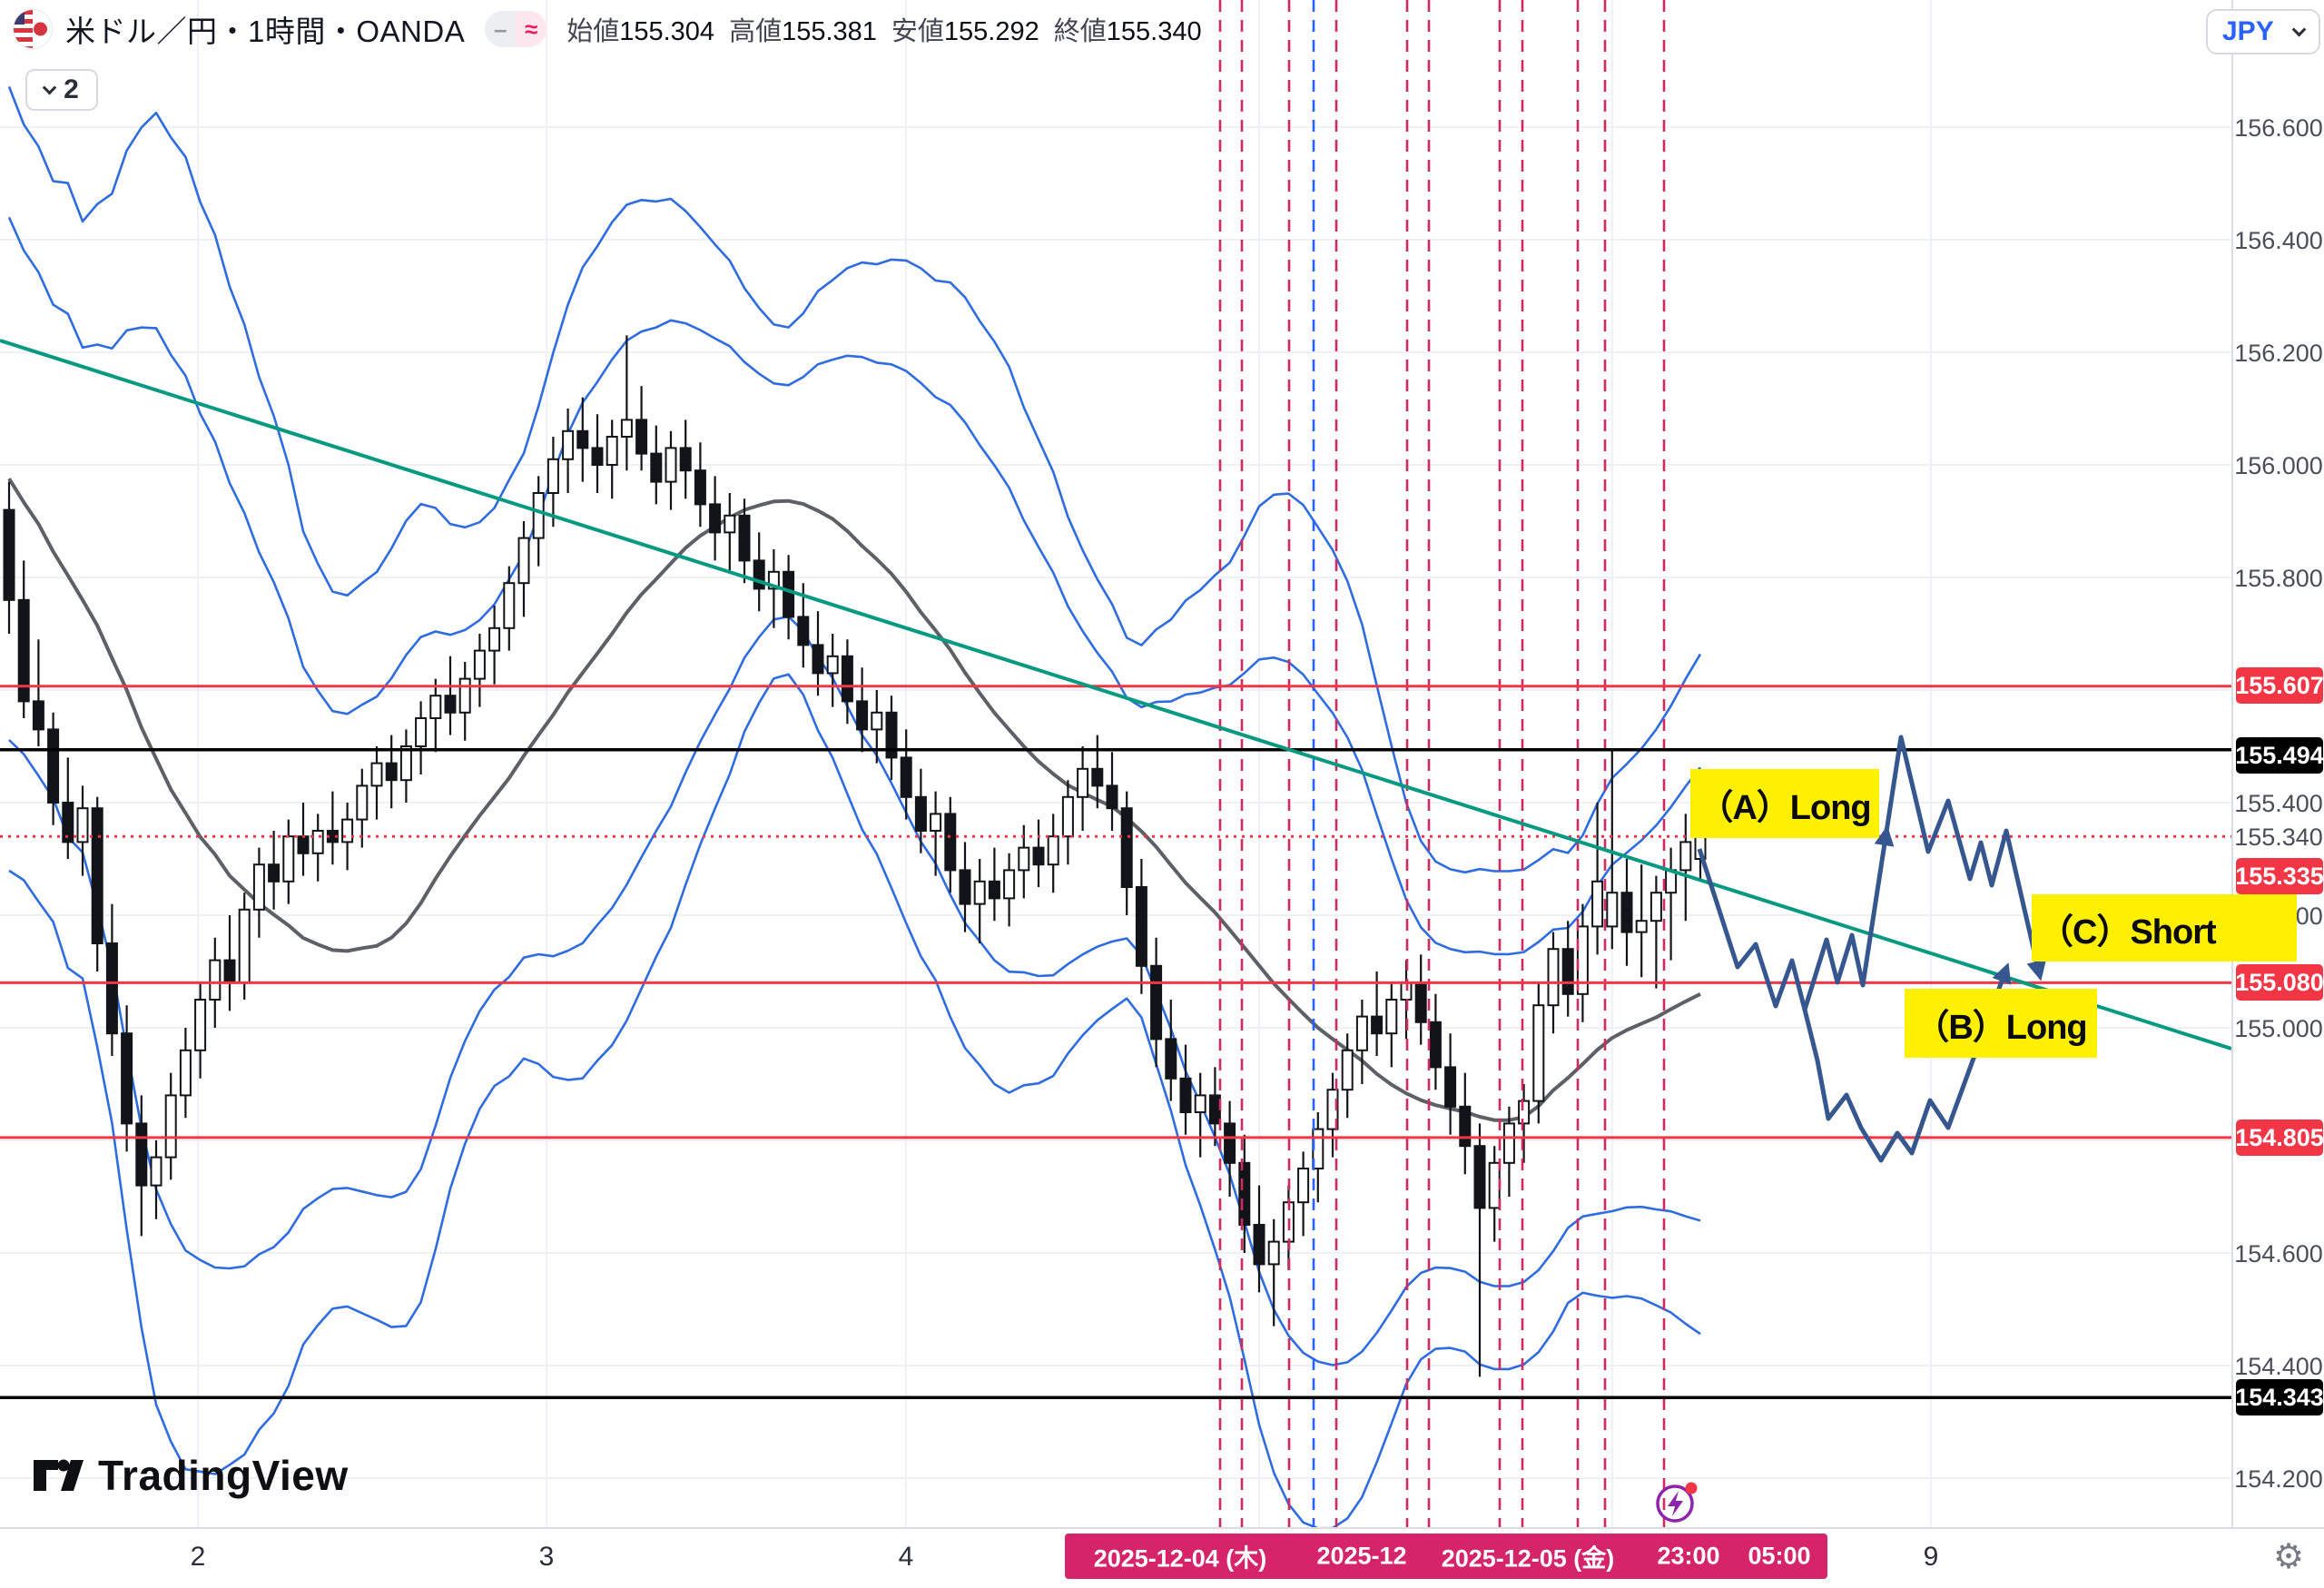  Describe the element at coordinates (1528, 1558) in the screenshot. I see `event-band-label: 2025-12-05 (金)` at that location.